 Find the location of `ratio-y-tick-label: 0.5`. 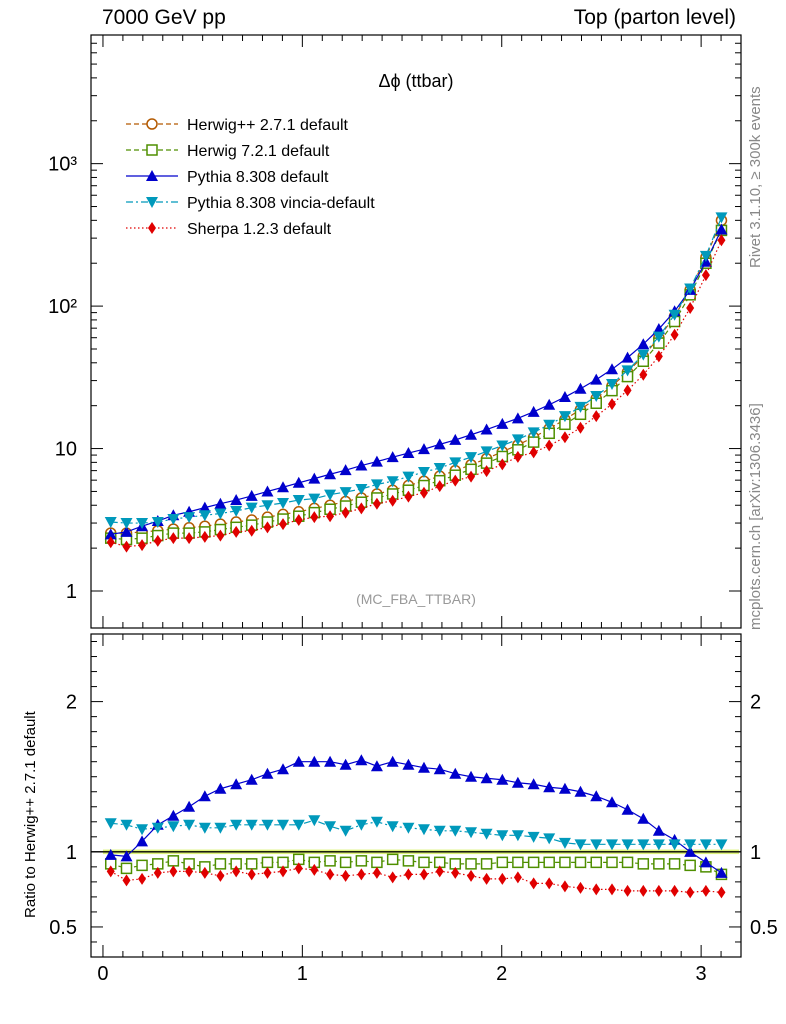

ratio-y-tick-label: 0.5 is located at coordinates (63, 928).